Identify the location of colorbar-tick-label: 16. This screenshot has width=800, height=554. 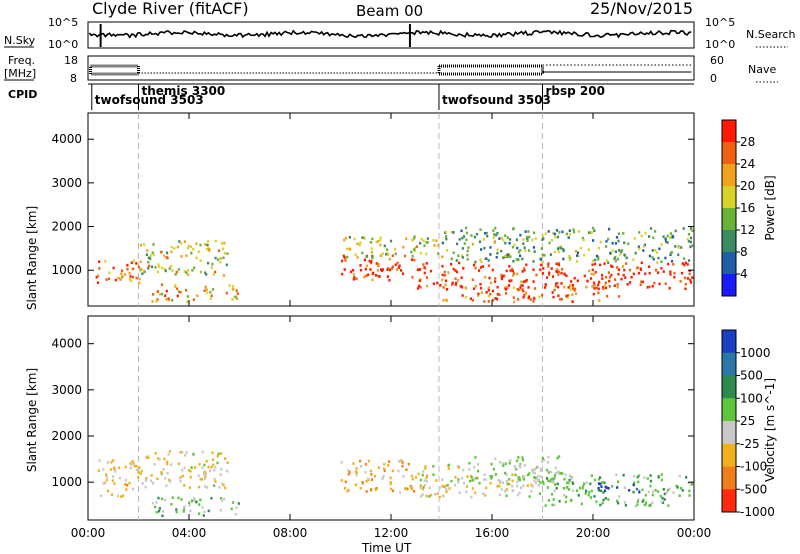
(747, 208).